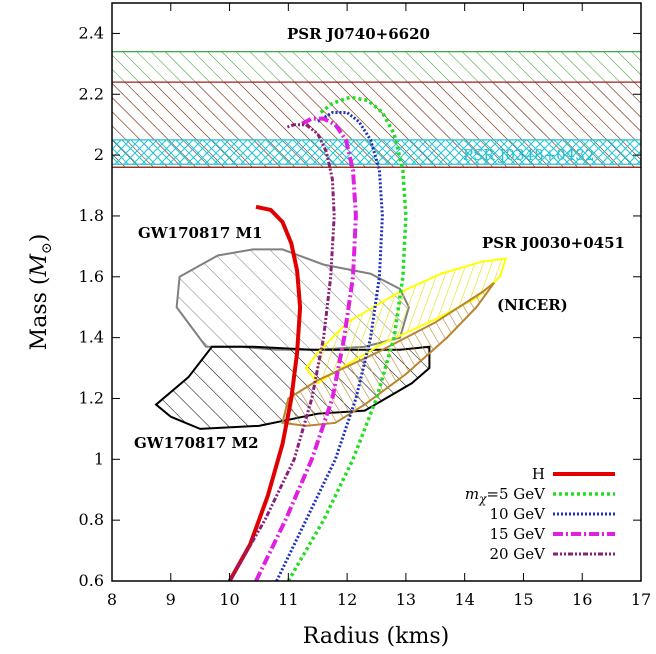 The width and height of the screenshot is (656, 654). I want to click on annotation-psr-j0740: PSR J0740+6620, so click(358, 34).